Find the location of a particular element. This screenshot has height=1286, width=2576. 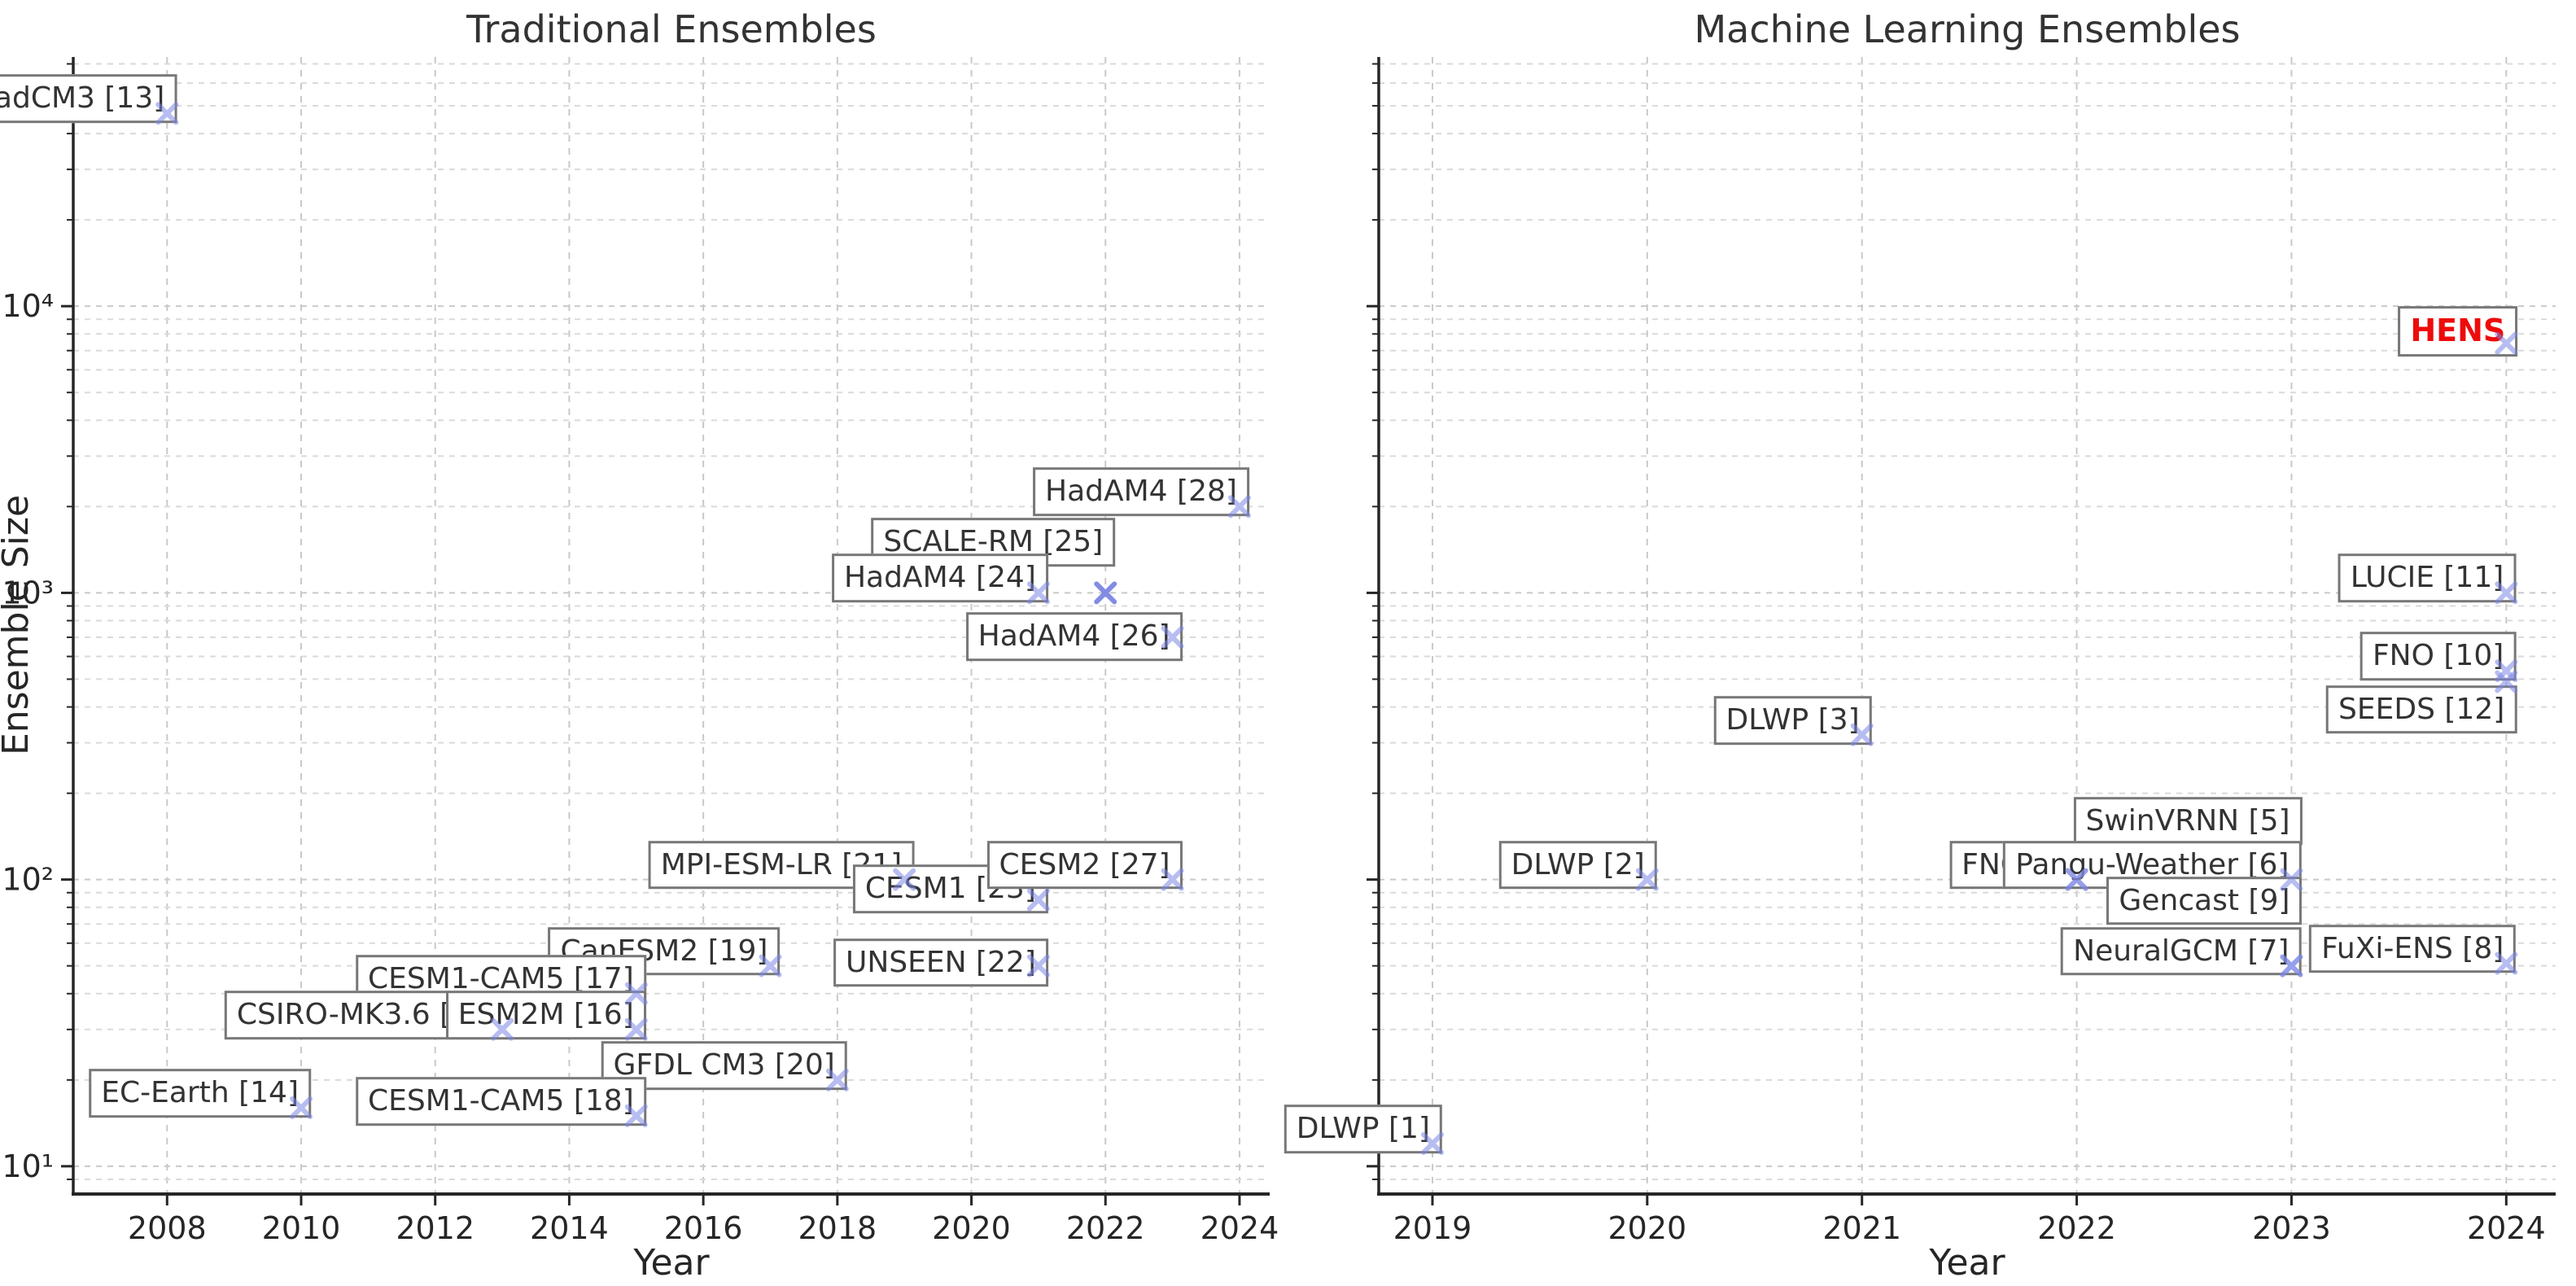

left-x-axis-label: Year is located at coordinates (671, 1263).